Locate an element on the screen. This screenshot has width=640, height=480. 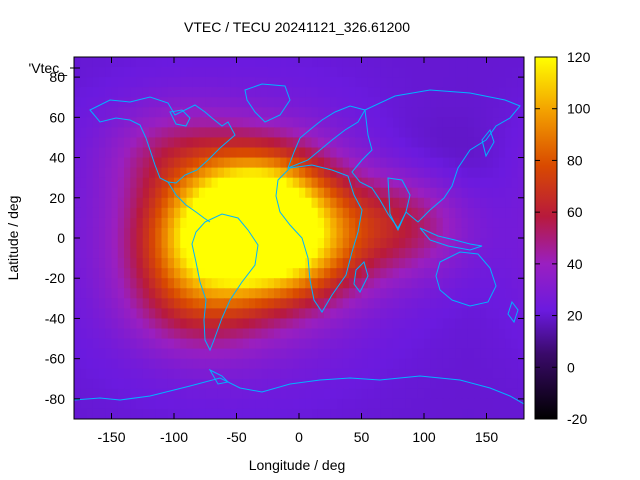
colorbar-tick-label: 0 is located at coordinates (571, 367).